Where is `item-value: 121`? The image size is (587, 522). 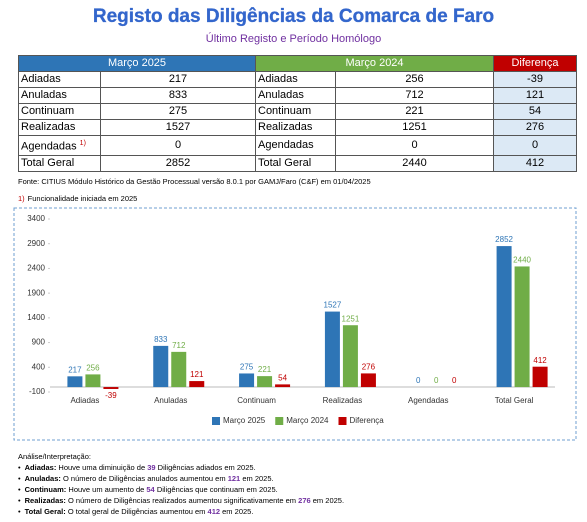
item-value: 121 is located at coordinates (234, 478).